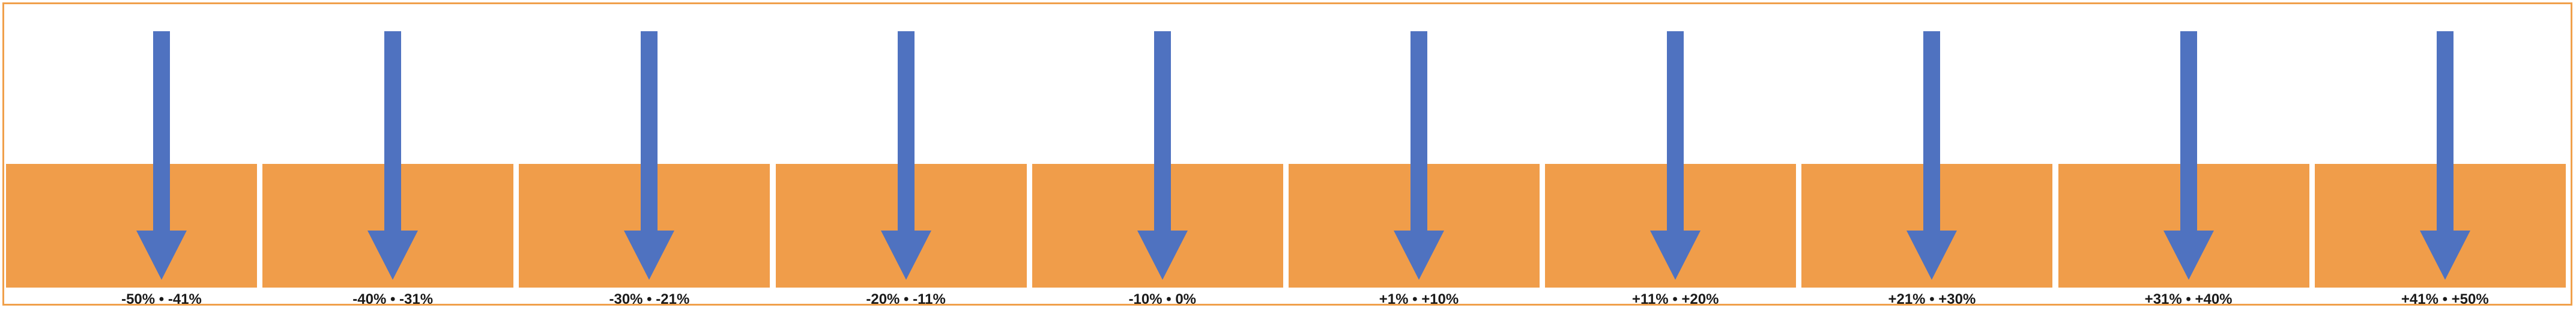  I want to click on range-label: -30% • -21%, so click(649, 299).